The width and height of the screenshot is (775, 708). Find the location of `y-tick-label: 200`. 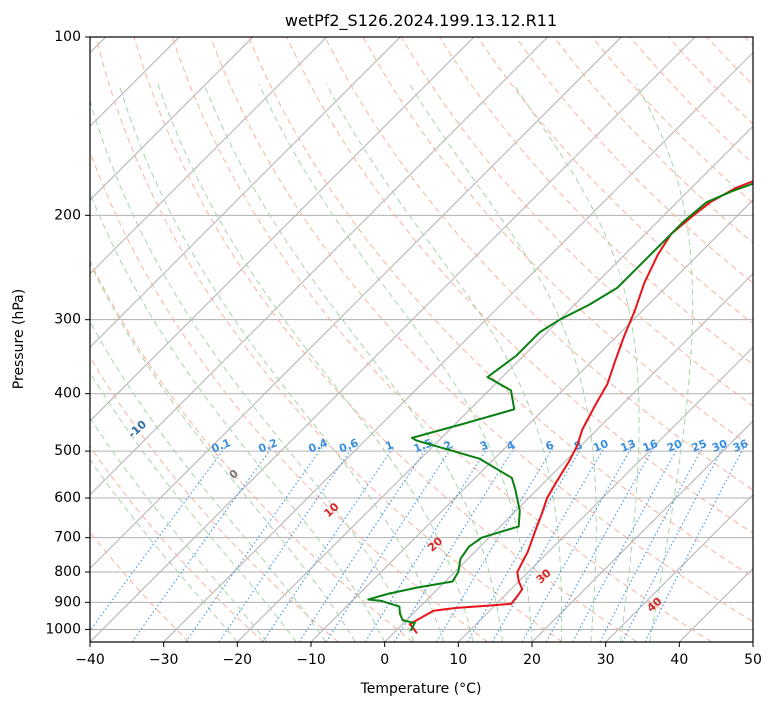

y-tick-label: 200 is located at coordinates (67, 215).